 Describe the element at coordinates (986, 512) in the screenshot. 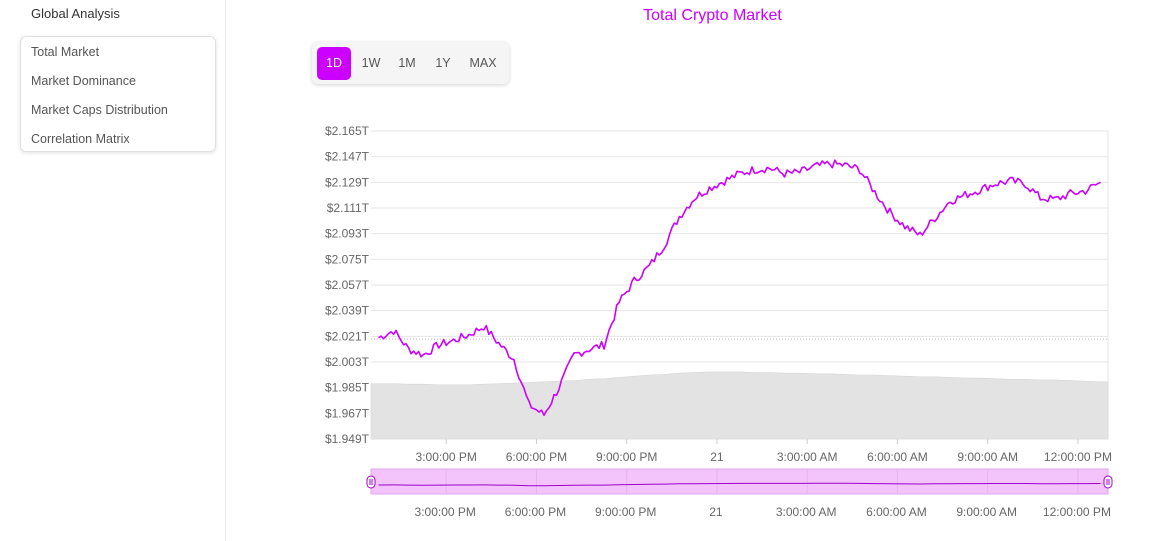

I see `navigator-x-tick-label: 9:00:00 AM` at that location.